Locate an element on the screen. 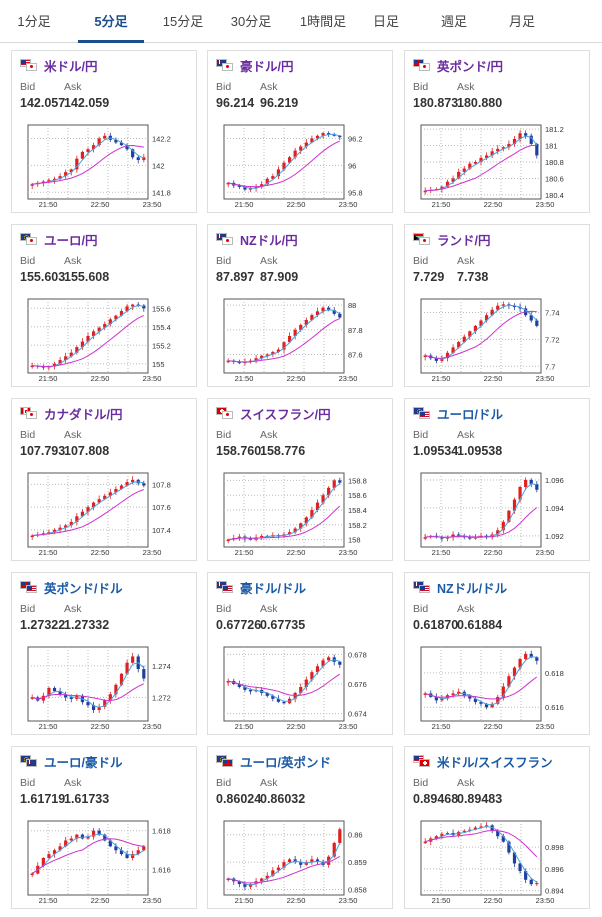  mini-candlestick-chart: 1.096 1.094 1.092 21:50 22:50 23:50 is located at coordinates (497, 515).